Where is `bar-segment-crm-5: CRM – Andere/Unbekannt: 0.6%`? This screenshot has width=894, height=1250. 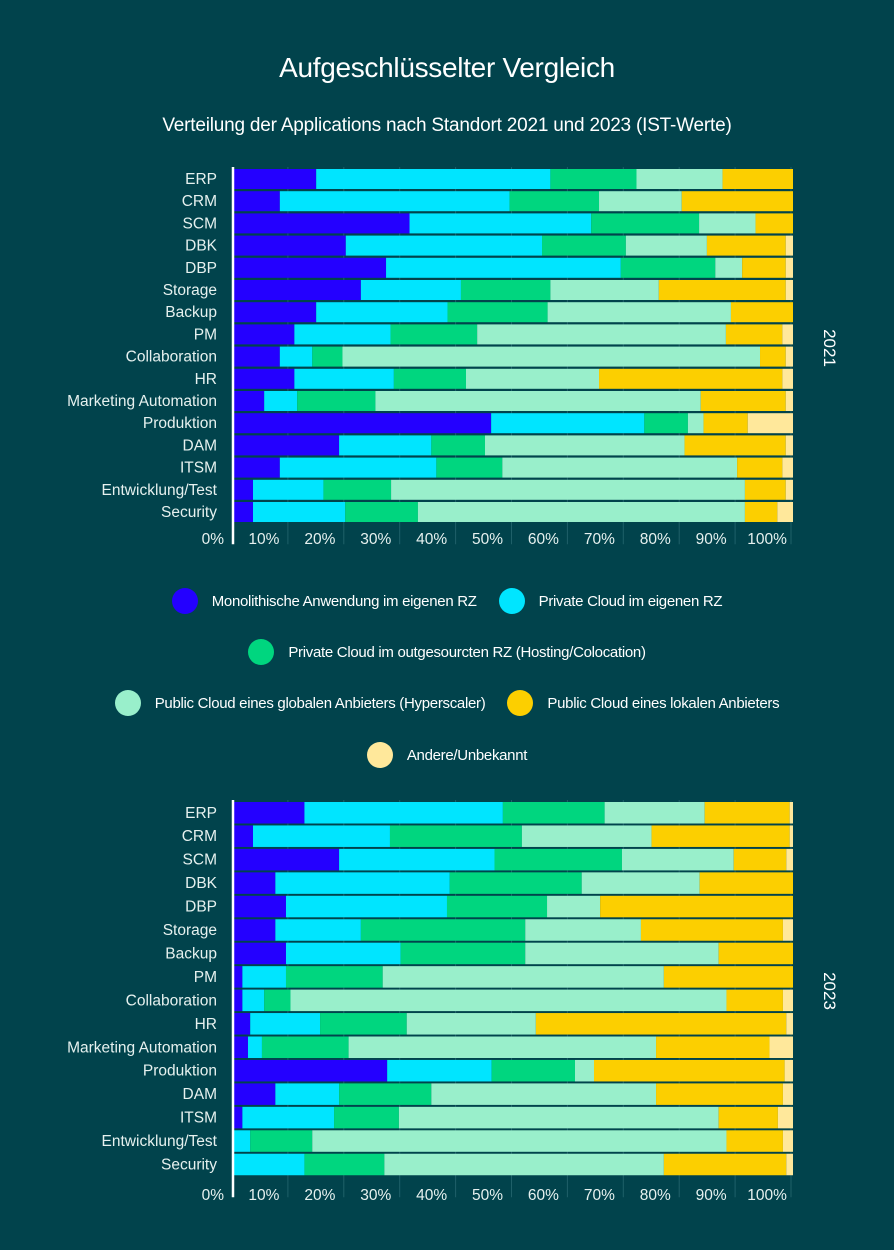
bar-segment-crm-5: CRM – Andere/Unbekannt: 0.6% is located at coordinates (791, 836).